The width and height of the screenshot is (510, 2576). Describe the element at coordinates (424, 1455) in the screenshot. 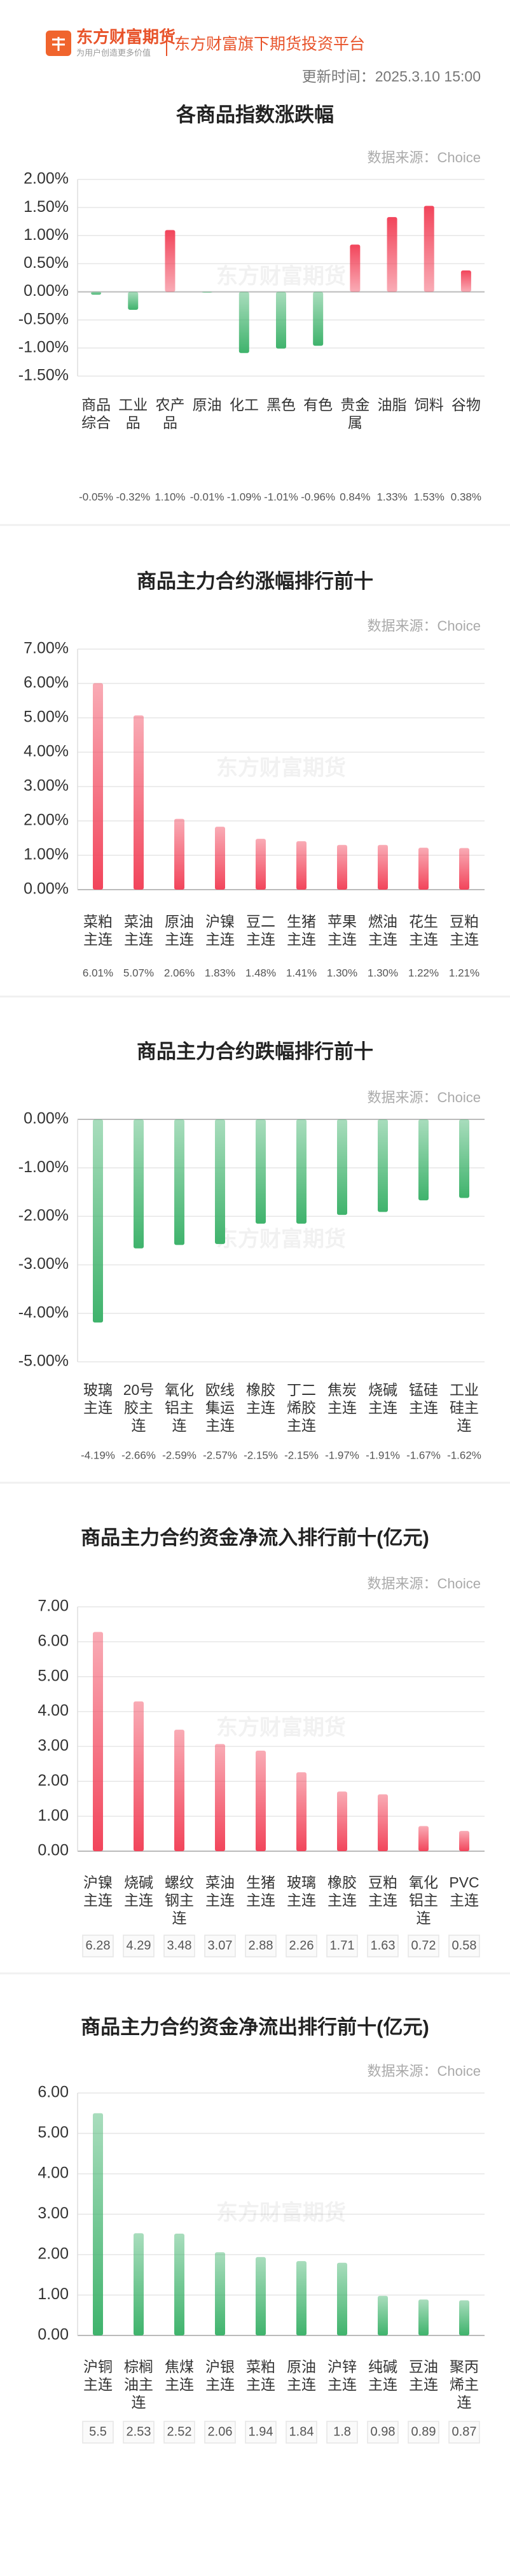

I see `value-label: -1.67%` at that location.